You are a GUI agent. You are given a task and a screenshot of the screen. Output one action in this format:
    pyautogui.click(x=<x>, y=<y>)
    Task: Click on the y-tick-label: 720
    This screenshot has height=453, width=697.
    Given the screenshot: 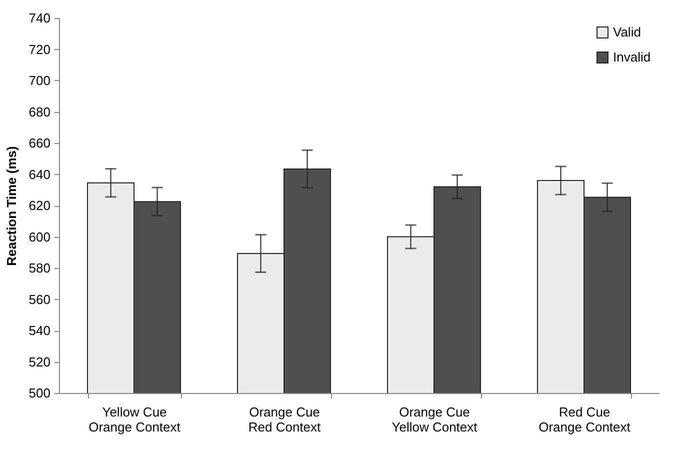 What is the action you would take?
    pyautogui.click(x=39, y=49)
    